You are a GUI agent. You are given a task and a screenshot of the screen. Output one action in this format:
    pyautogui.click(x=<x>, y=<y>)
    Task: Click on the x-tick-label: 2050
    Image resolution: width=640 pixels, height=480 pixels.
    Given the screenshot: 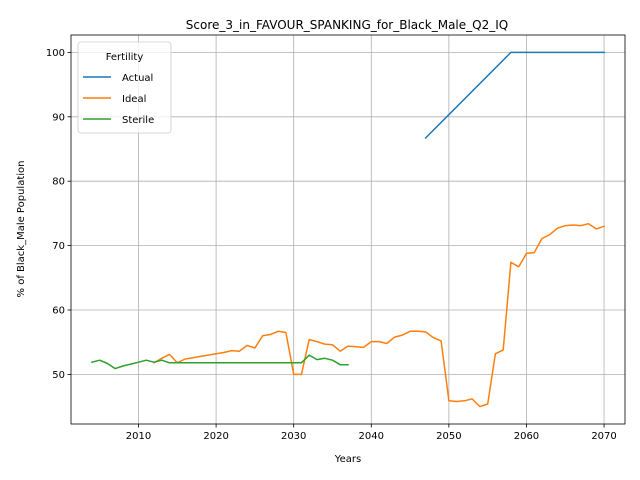 What is the action you would take?
    pyautogui.click(x=448, y=436)
    